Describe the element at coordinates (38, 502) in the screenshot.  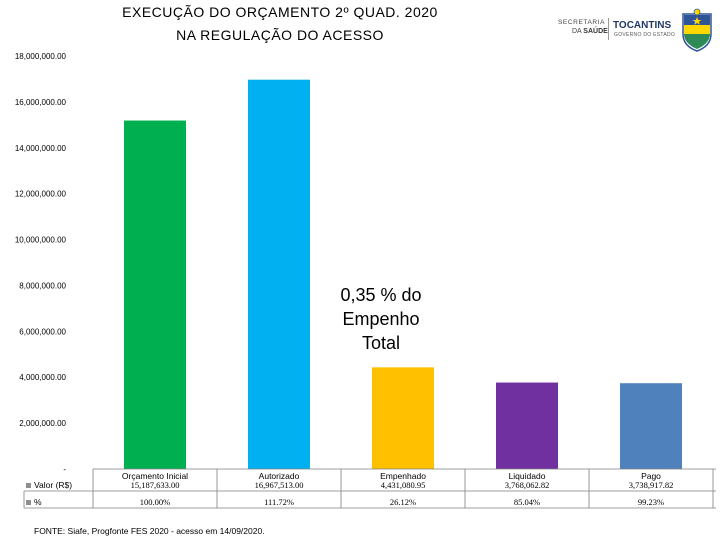
I see `table-row-label: %` at that location.